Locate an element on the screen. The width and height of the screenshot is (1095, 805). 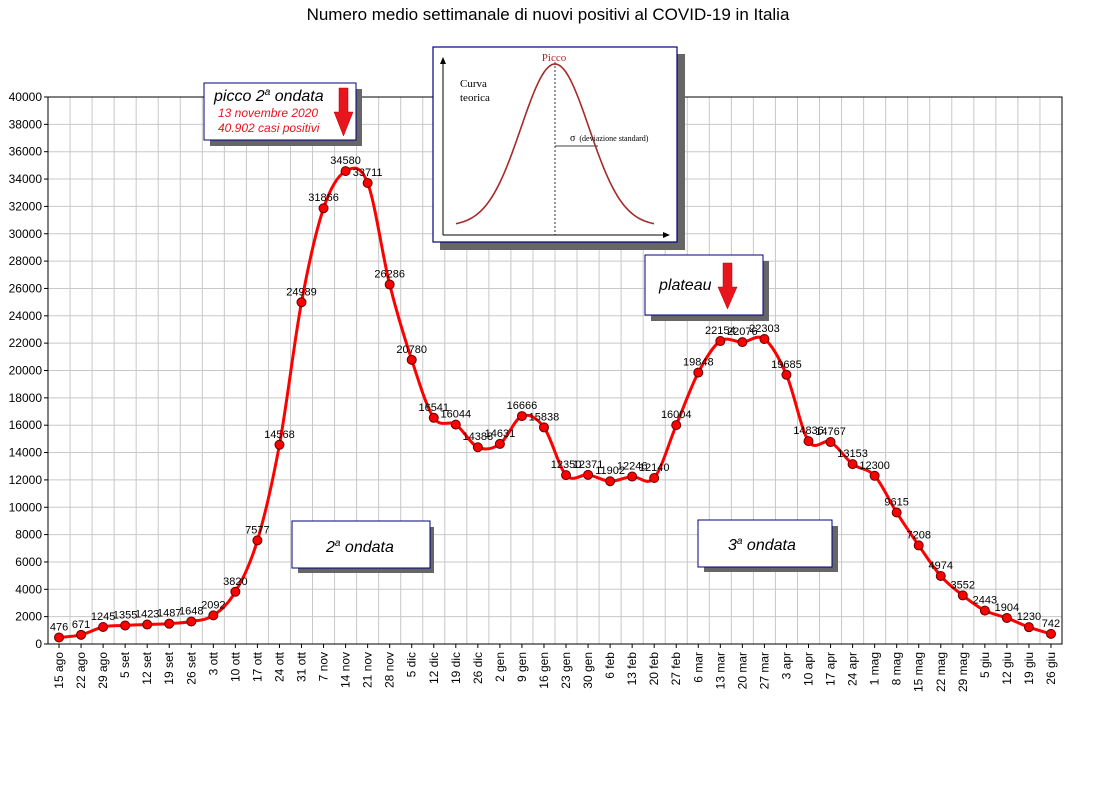
inset-box is located at coordinates (555, 144).